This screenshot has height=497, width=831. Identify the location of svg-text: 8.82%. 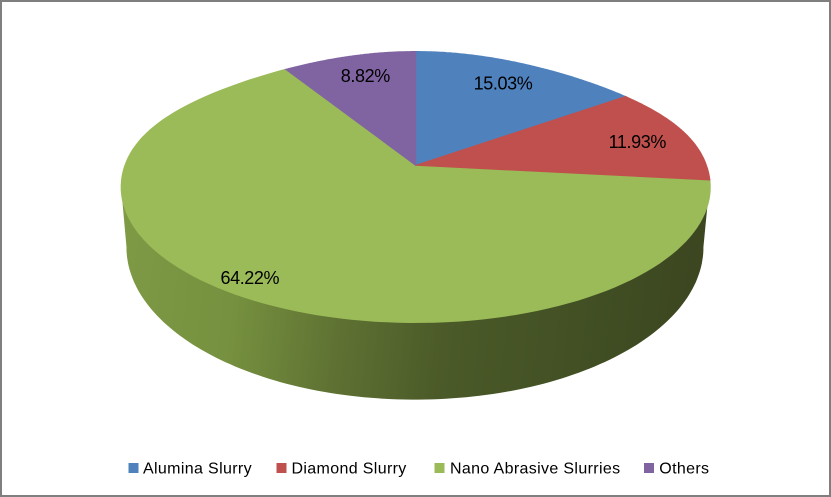
(365, 76).